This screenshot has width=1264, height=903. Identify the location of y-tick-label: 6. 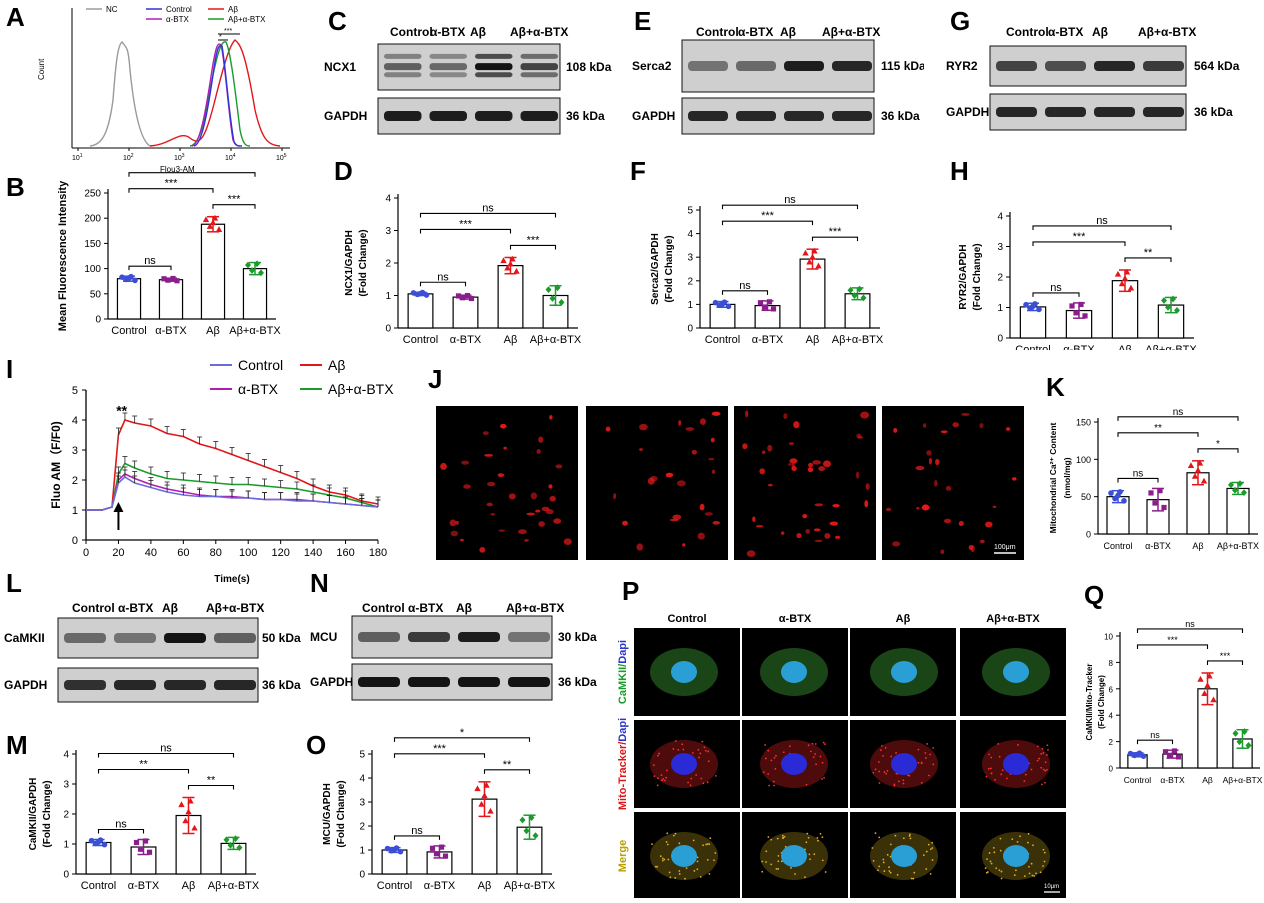
(1111, 689).